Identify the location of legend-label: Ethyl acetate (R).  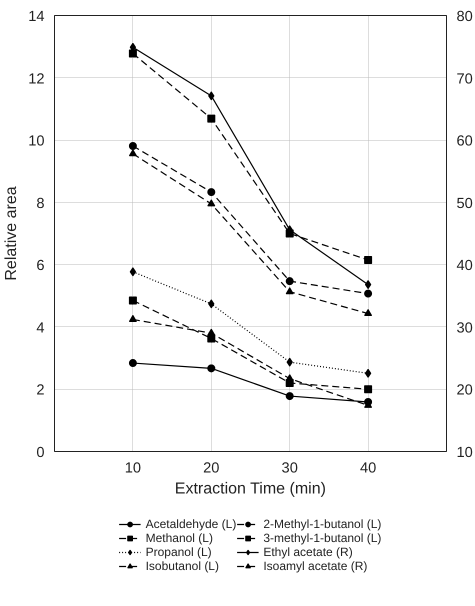
(308, 552).